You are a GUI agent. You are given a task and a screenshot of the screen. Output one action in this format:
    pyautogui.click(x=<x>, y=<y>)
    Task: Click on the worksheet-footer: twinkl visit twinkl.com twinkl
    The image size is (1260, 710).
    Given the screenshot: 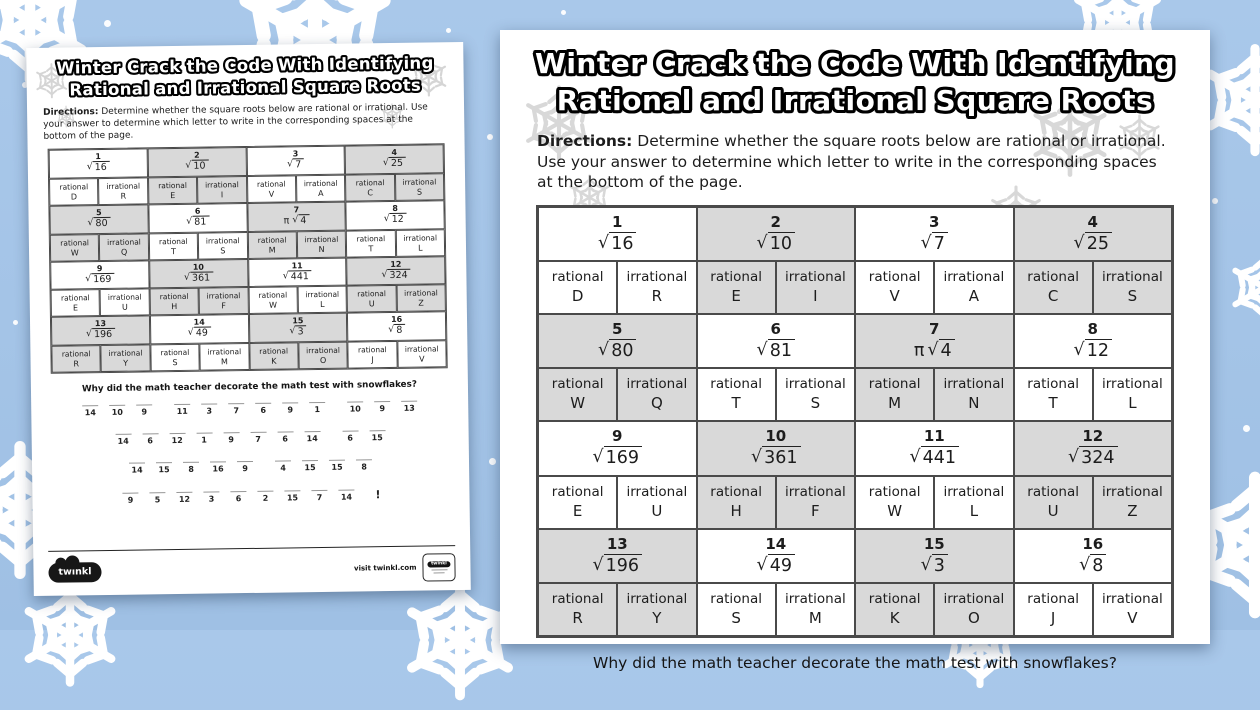 What is the action you would take?
    pyautogui.click(x=252, y=567)
    